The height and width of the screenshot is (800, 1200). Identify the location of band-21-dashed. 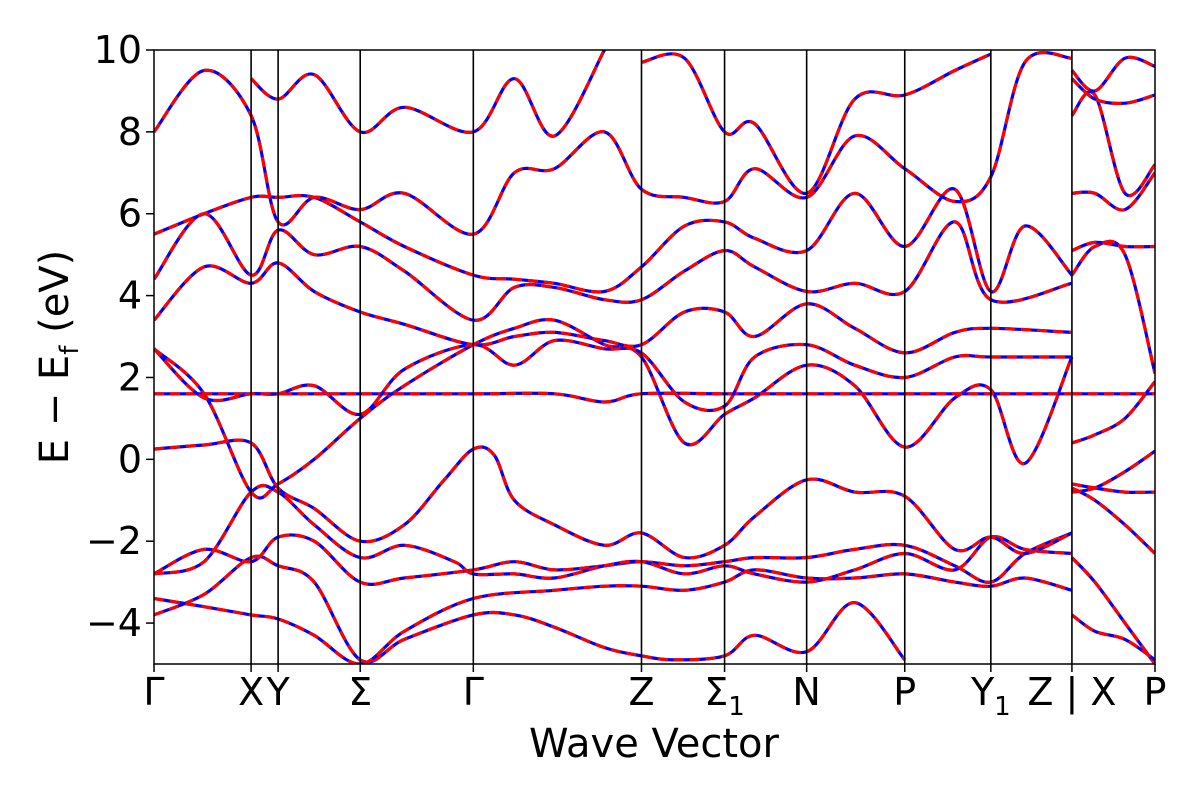
(1112, 306).